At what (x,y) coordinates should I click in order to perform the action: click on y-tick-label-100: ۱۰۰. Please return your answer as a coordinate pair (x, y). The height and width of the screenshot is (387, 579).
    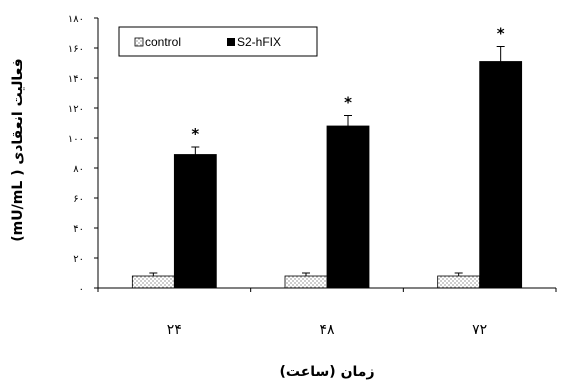
    Looking at the image, I should click on (76, 139).